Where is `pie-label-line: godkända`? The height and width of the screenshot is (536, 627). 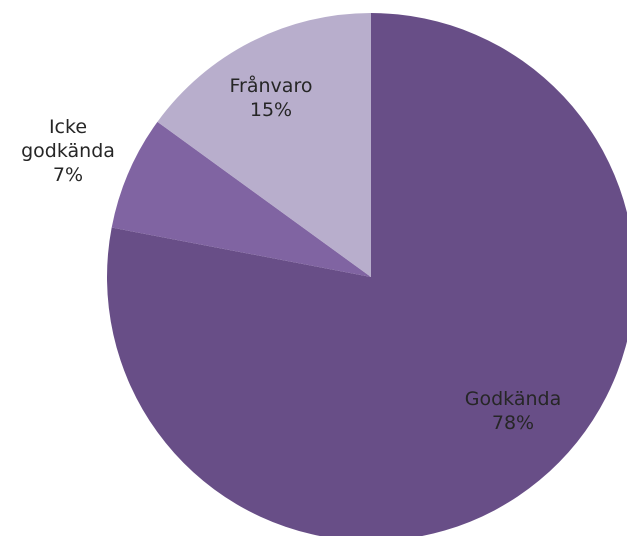
pie-label-line: godkända is located at coordinates (68, 151).